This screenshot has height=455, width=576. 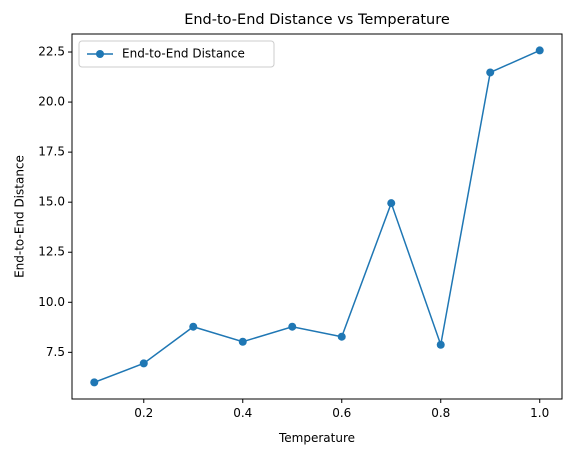 I want to click on legend-box, so click(x=176, y=54).